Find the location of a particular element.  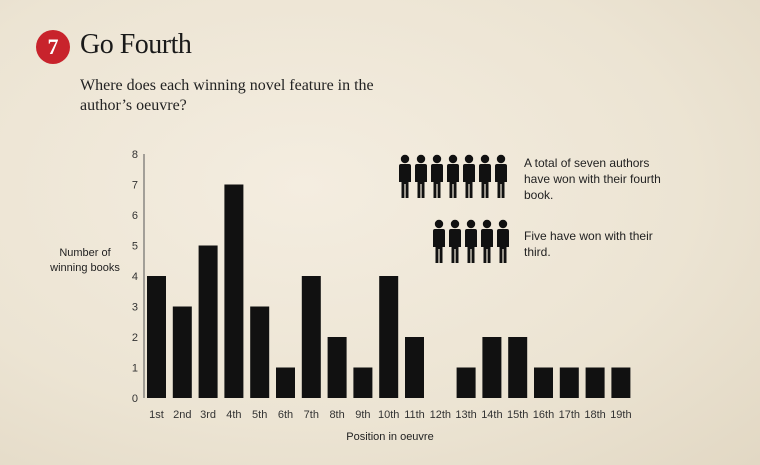

y-tick-label: 4 is located at coordinates (135, 277).